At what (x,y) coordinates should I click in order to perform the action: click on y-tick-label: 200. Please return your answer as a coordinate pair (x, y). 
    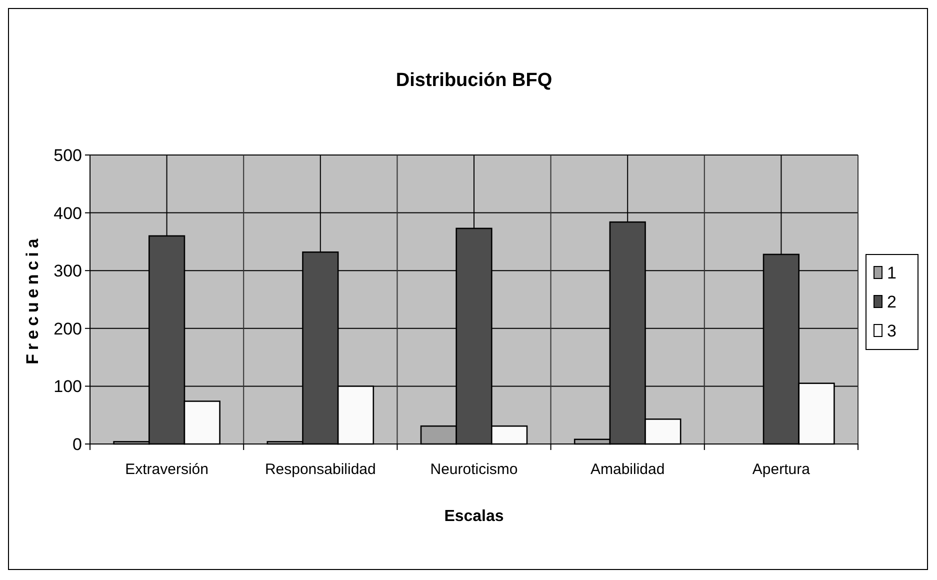
    Looking at the image, I should click on (68, 328).